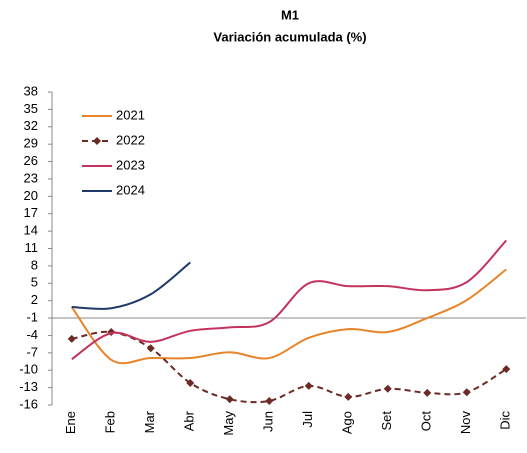 The width and height of the screenshot is (527, 453). Describe the element at coordinates (505, 420) in the screenshot. I see `x-tick-label: Dic` at that location.